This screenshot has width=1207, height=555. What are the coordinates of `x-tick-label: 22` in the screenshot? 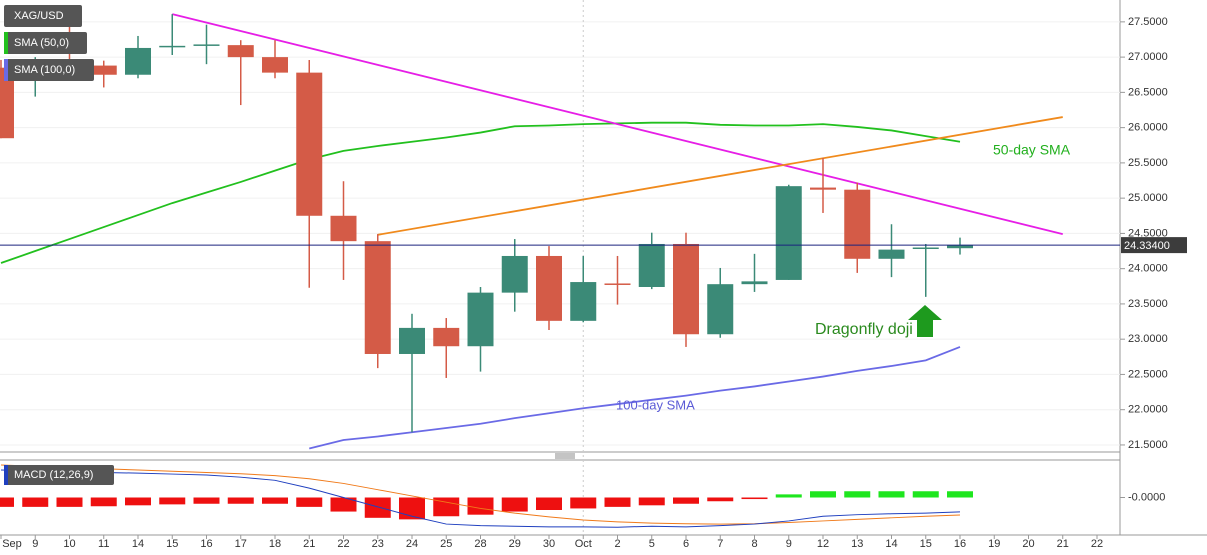 It's located at (343, 544).